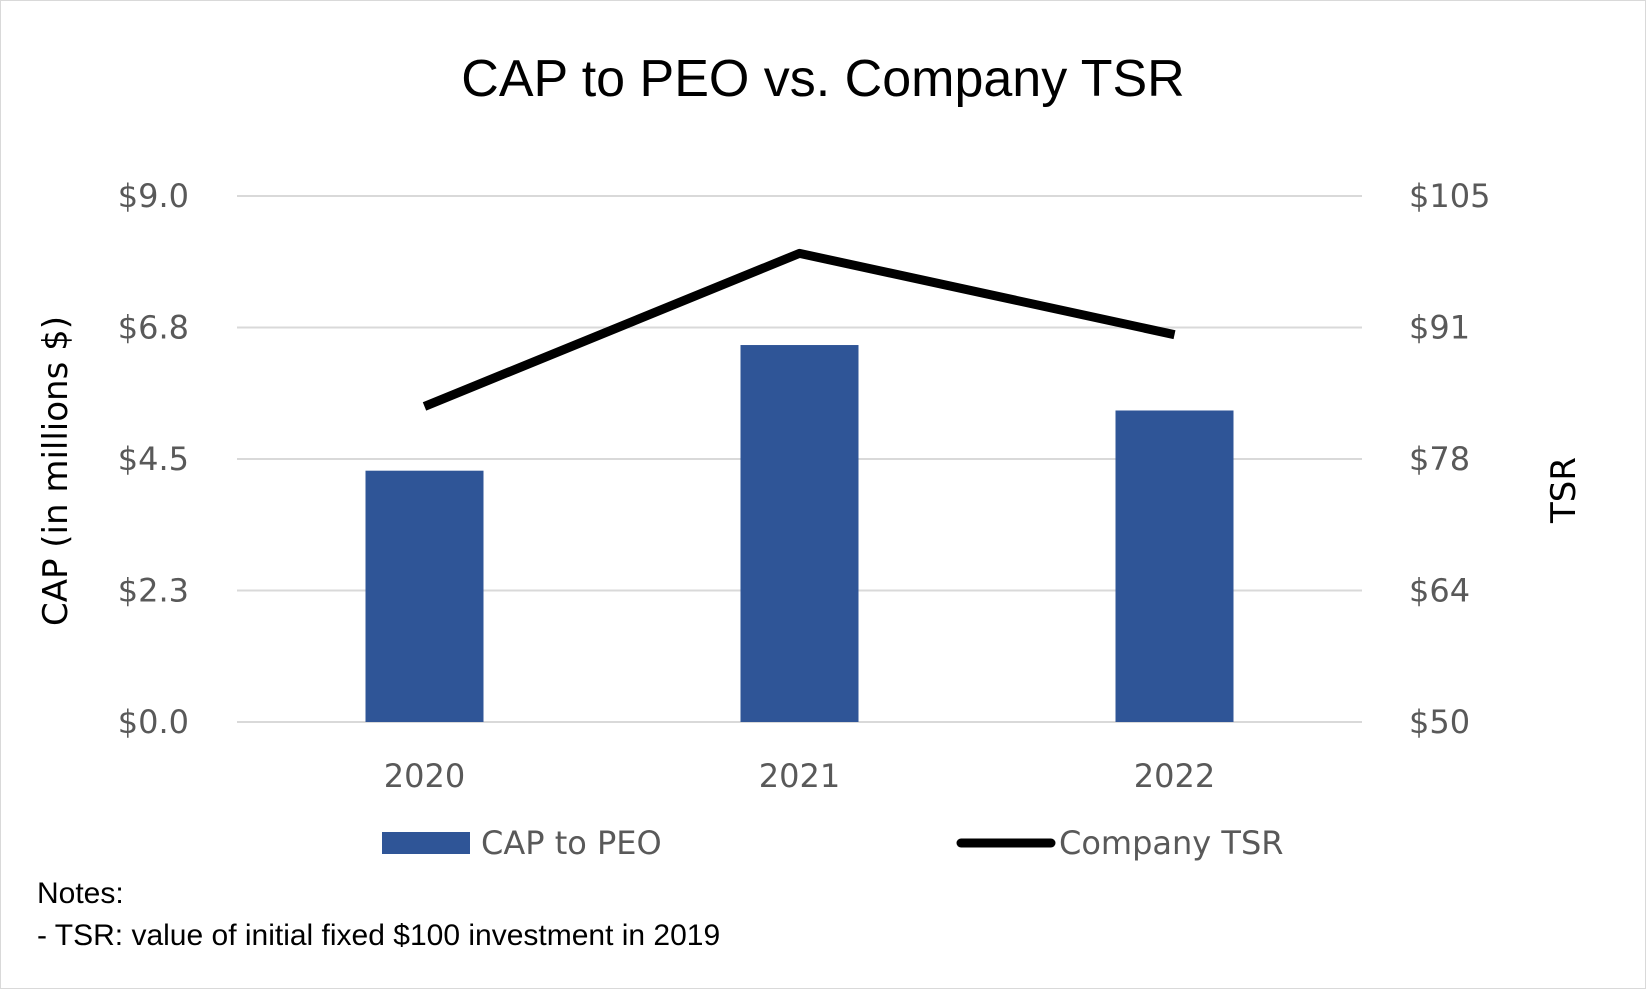 The height and width of the screenshot is (989, 1646). Describe the element at coordinates (153, 591) in the screenshot. I see `left-tick-label: $2.3` at that location.